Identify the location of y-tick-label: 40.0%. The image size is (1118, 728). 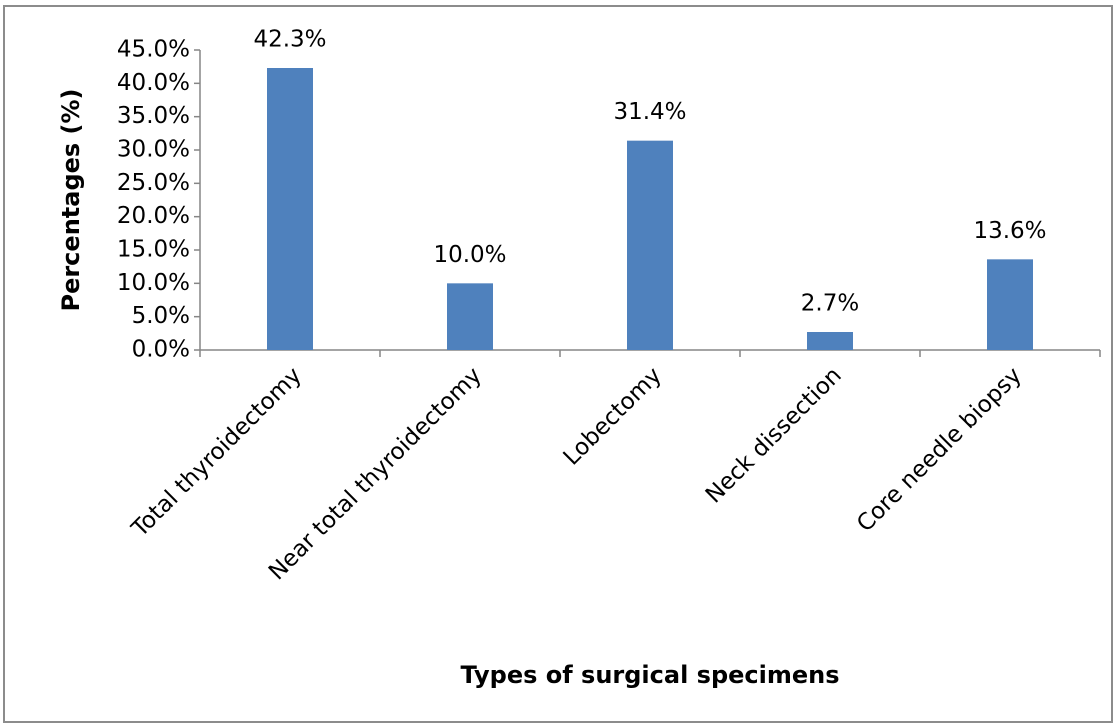
(153, 83).